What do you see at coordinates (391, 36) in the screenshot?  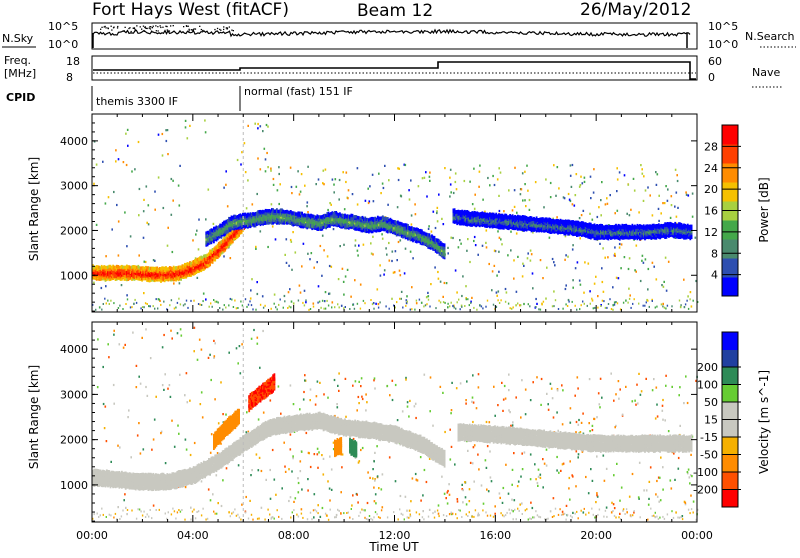 I see `nsky-trace` at bounding box center [391, 36].